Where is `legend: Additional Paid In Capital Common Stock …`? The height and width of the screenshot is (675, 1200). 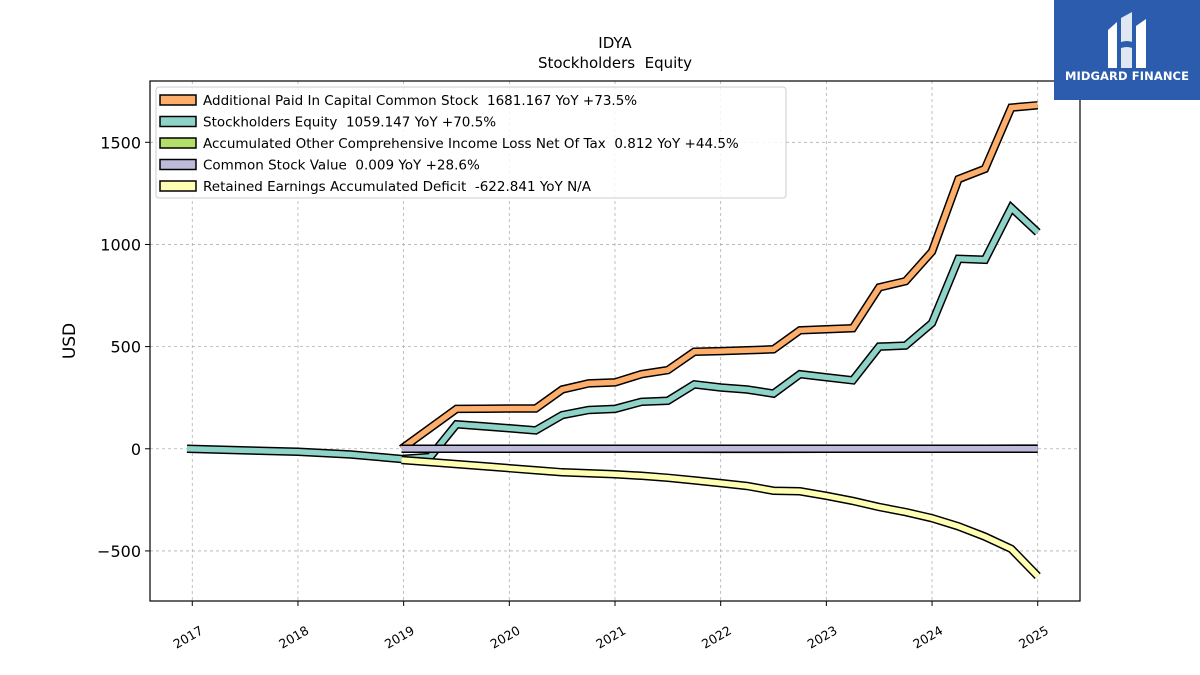 legend: Additional Paid In Capital Common Stock … is located at coordinates (471, 142).